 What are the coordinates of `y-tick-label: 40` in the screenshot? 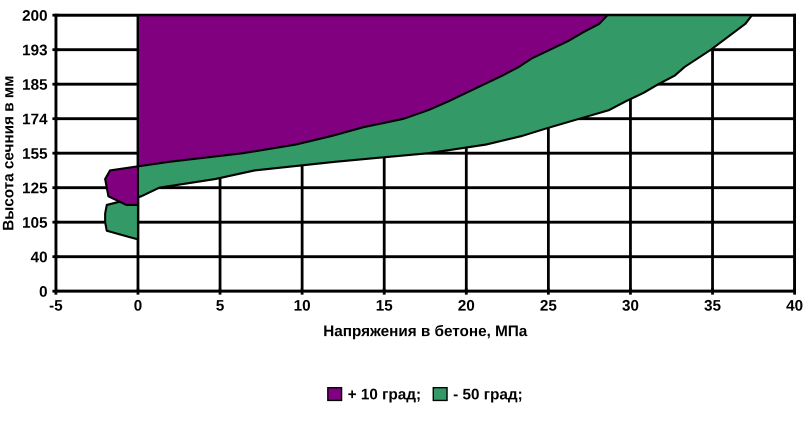 It's located at (38, 257).